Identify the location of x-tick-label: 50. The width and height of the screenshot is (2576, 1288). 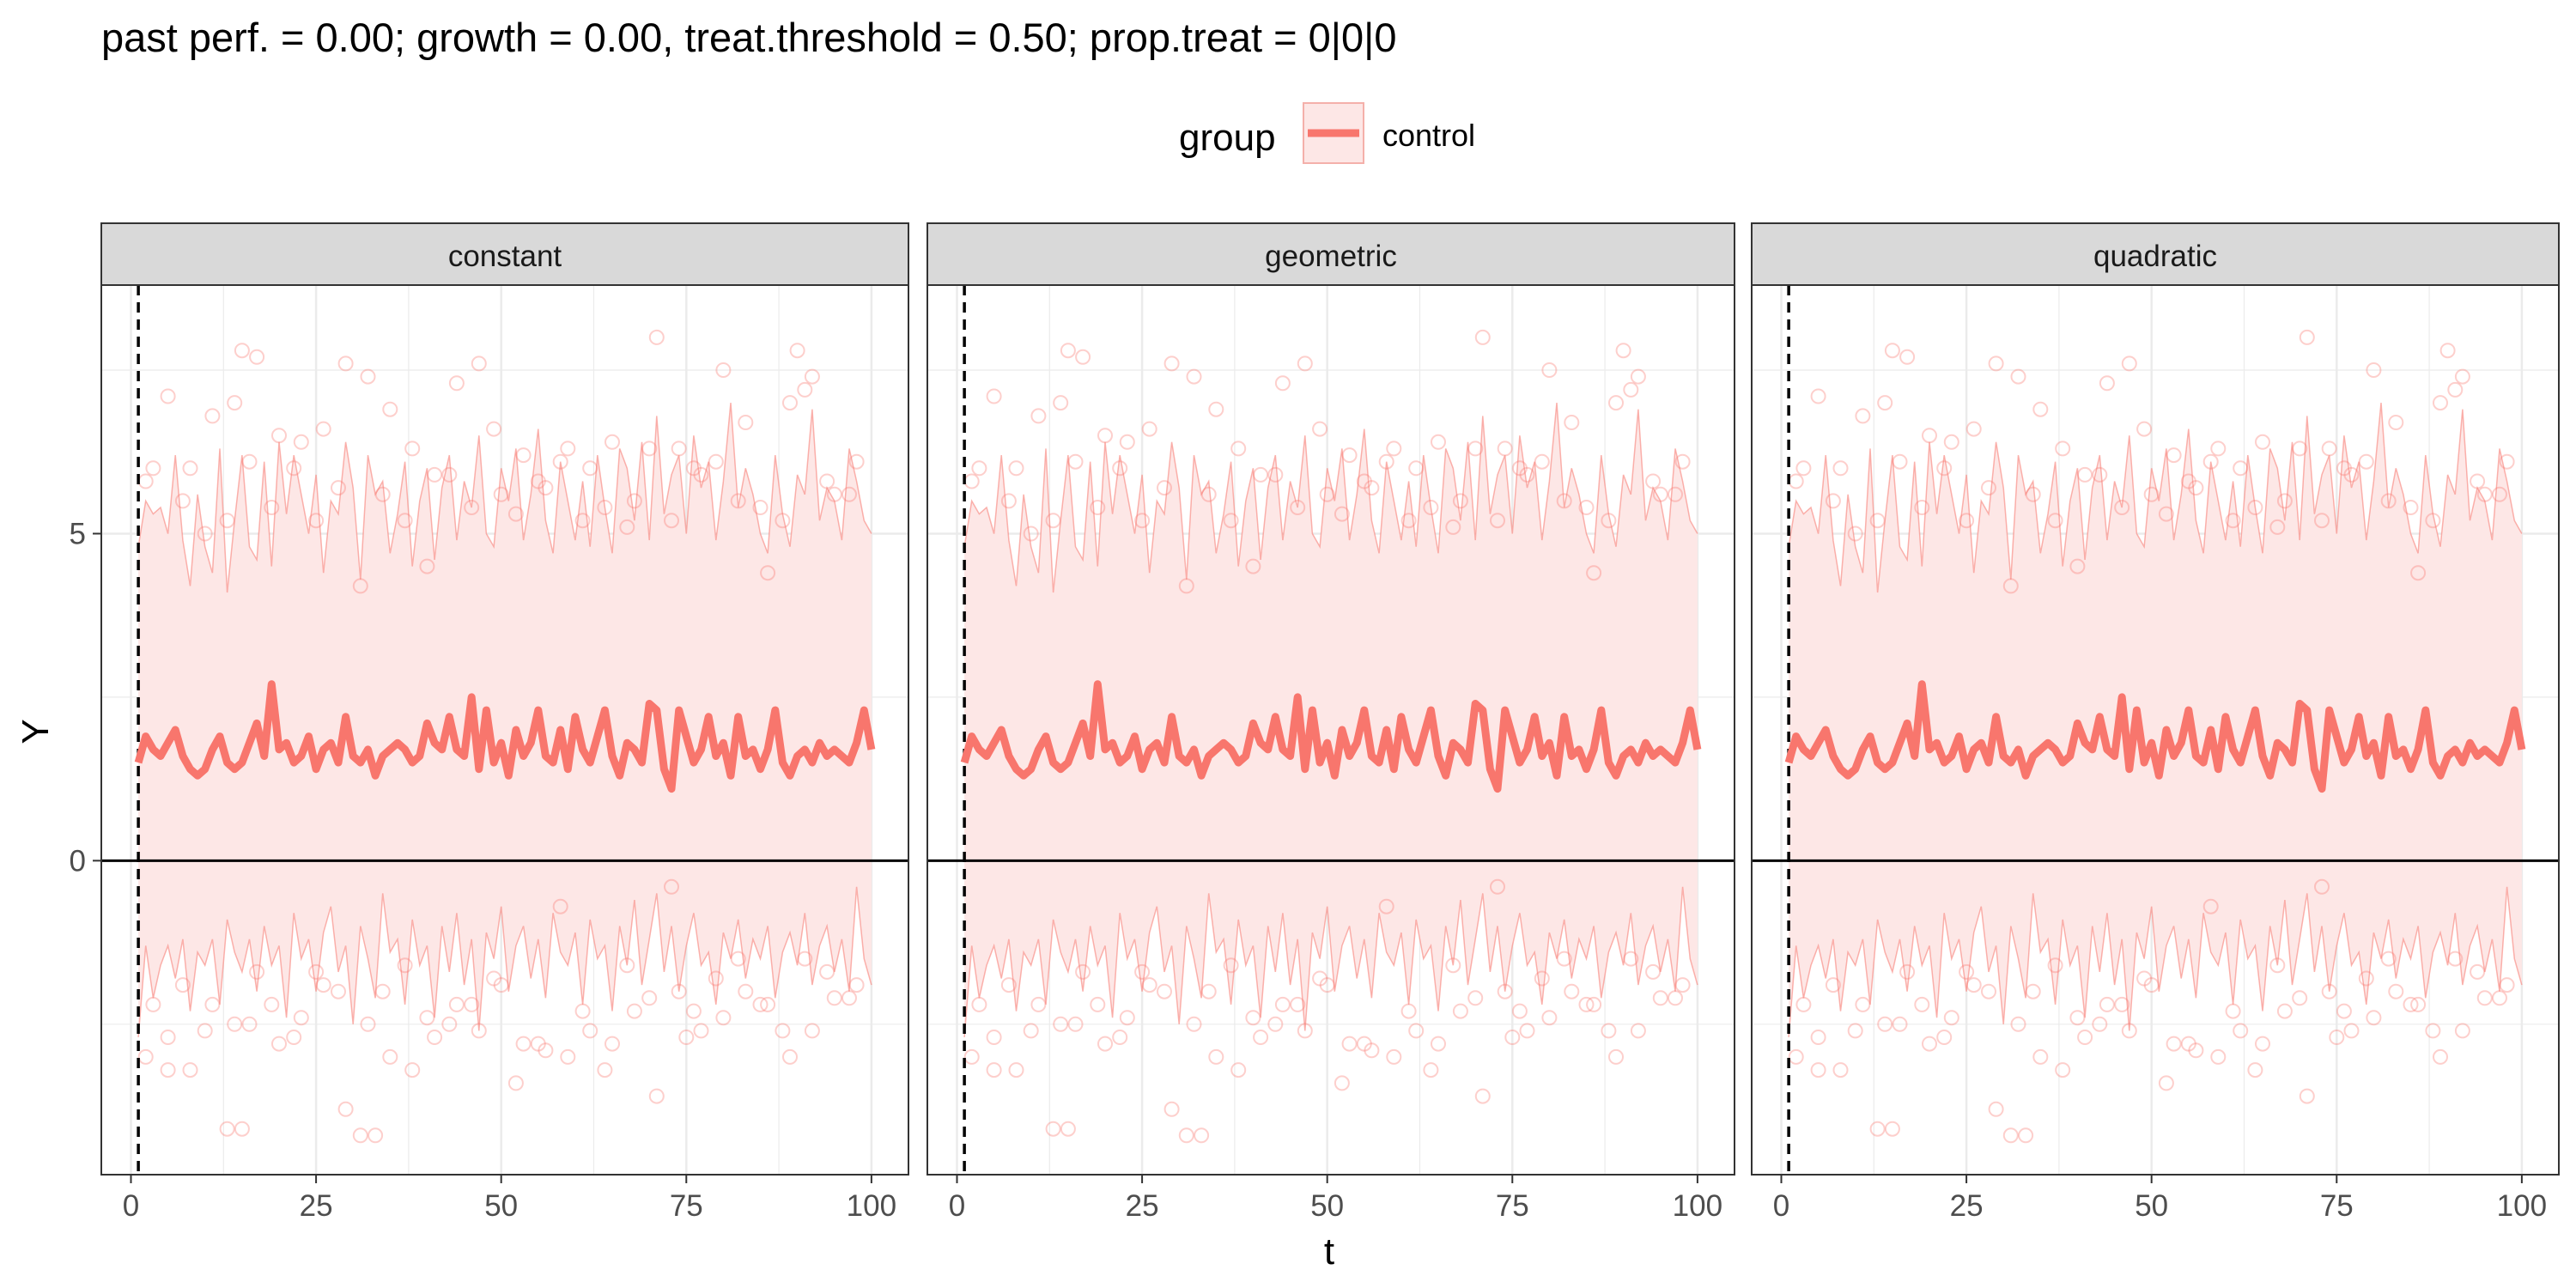
(501, 1206).